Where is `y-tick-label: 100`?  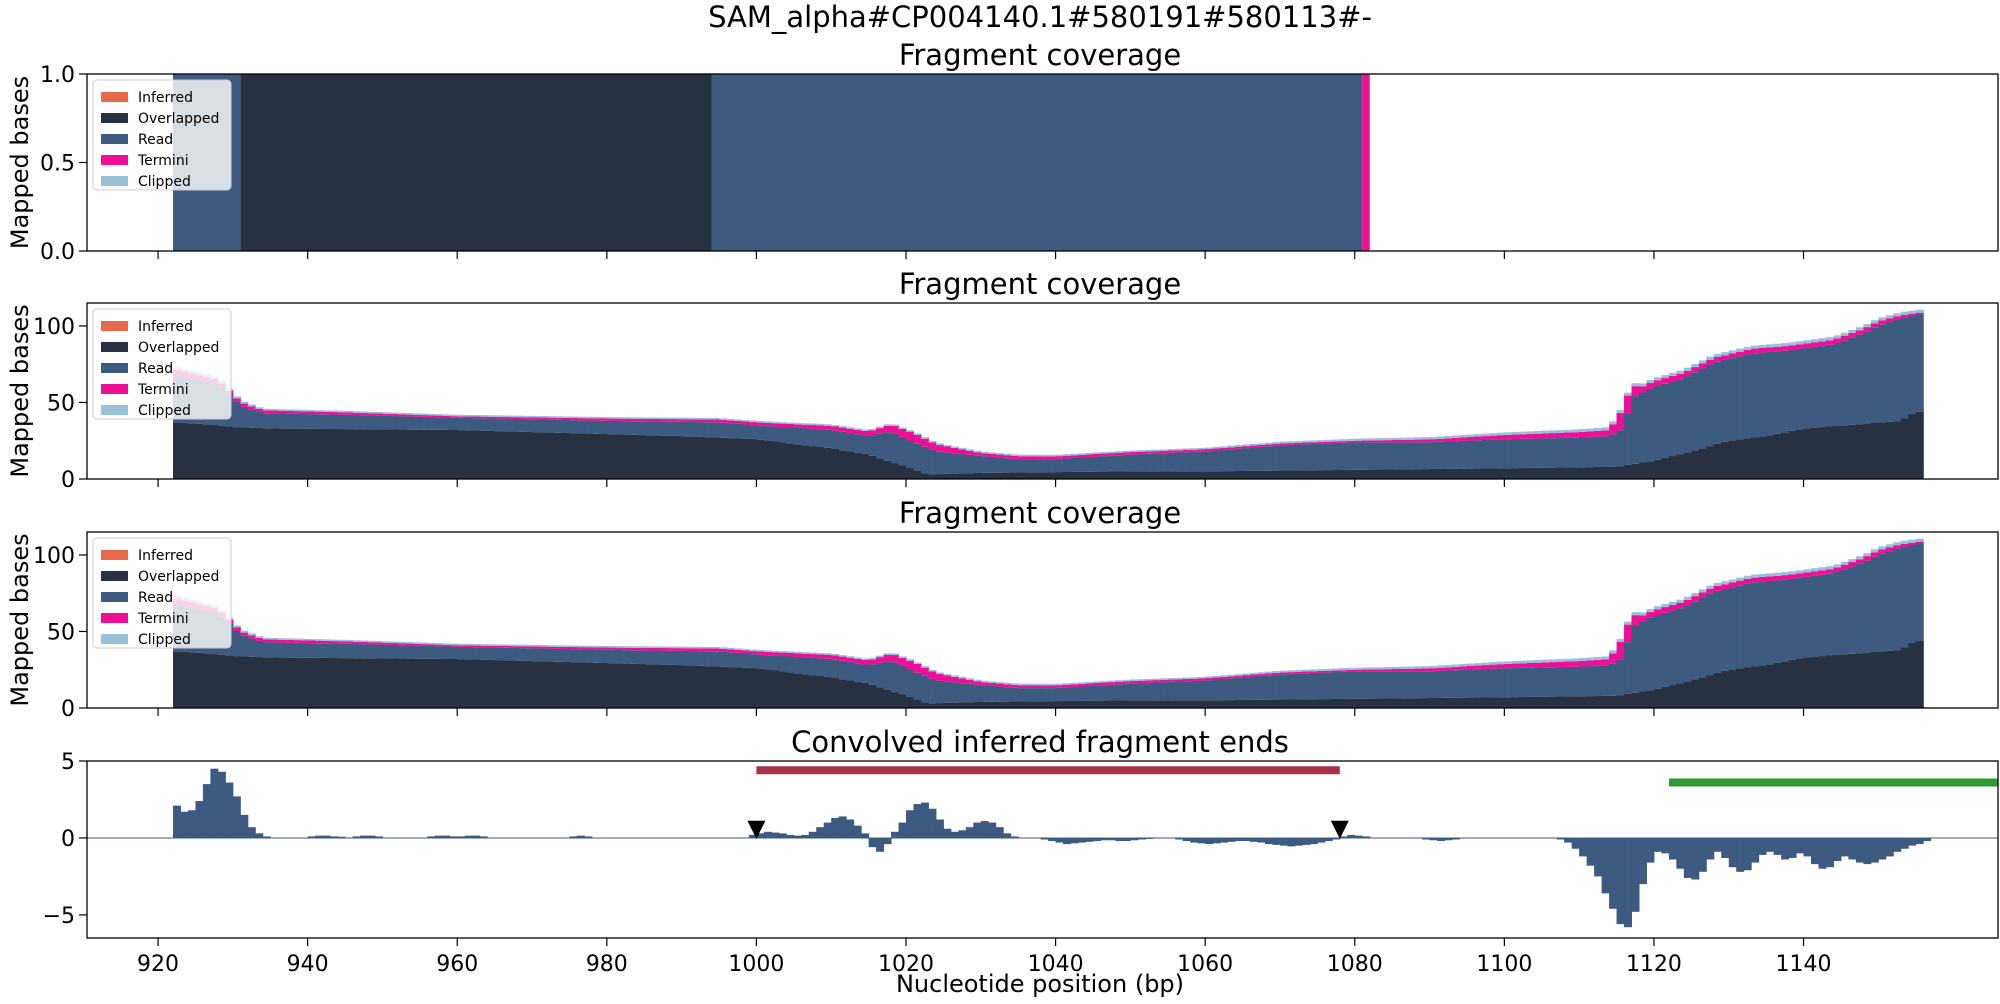
y-tick-label: 100 is located at coordinates (54, 327).